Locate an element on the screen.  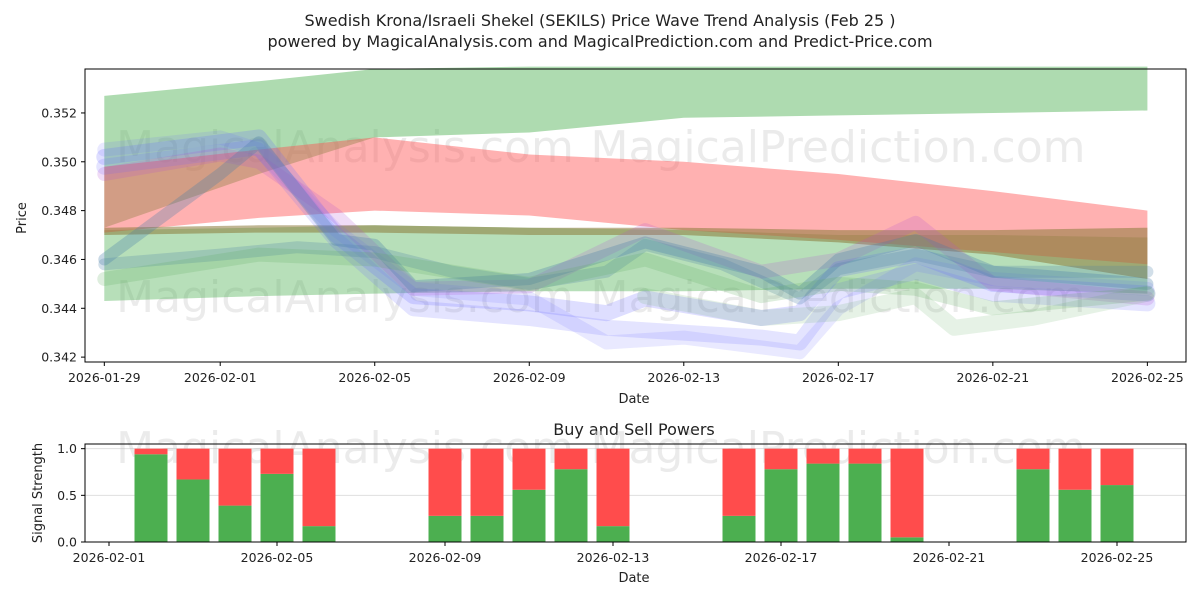
y-tick-label: 0.5 is located at coordinates (67, 495).